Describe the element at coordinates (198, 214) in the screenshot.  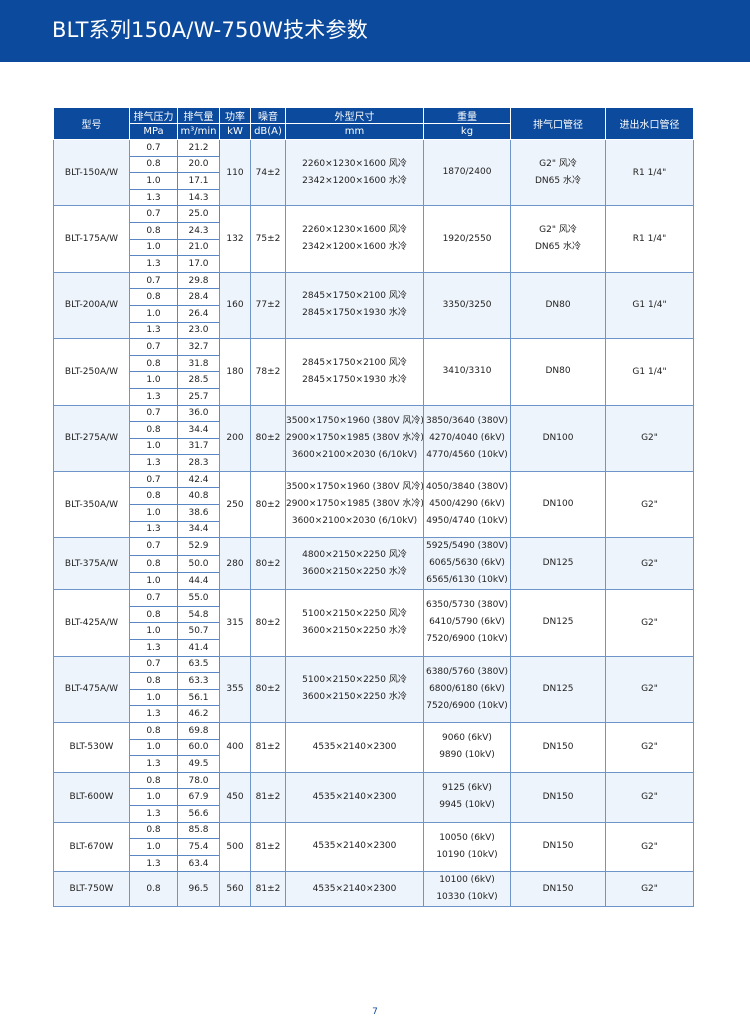
I see `flow-cell: 25.0` at that location.